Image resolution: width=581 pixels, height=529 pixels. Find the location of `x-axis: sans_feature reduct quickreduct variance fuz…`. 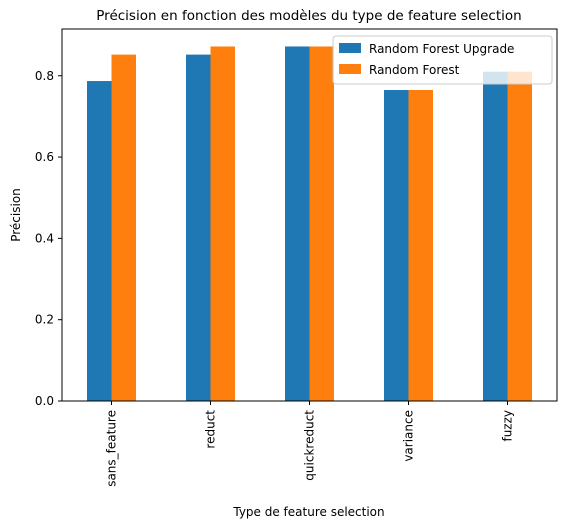

x-axis: sans_feature reduct quickreduct variance fuz… is located at coordinates (310, 444).